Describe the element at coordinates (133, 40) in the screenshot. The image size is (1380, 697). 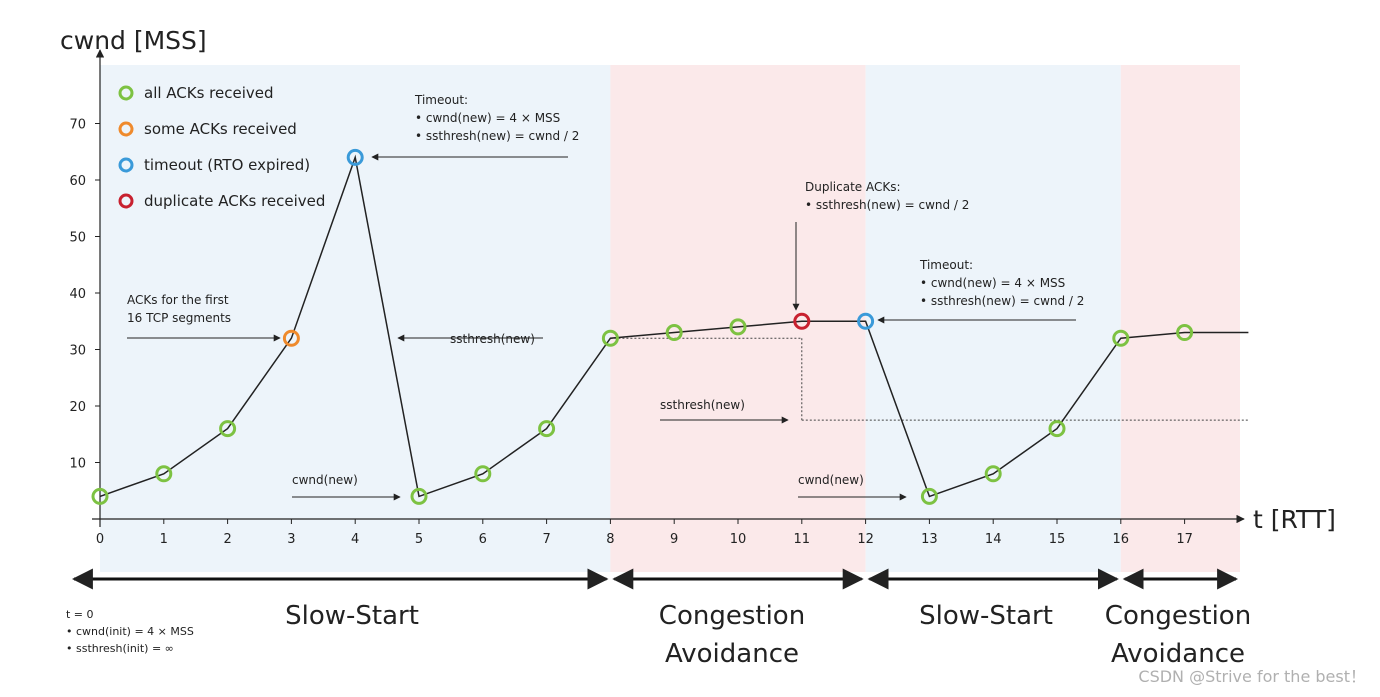
I see `y-axis-label: cwnd [MSS]` at that location.